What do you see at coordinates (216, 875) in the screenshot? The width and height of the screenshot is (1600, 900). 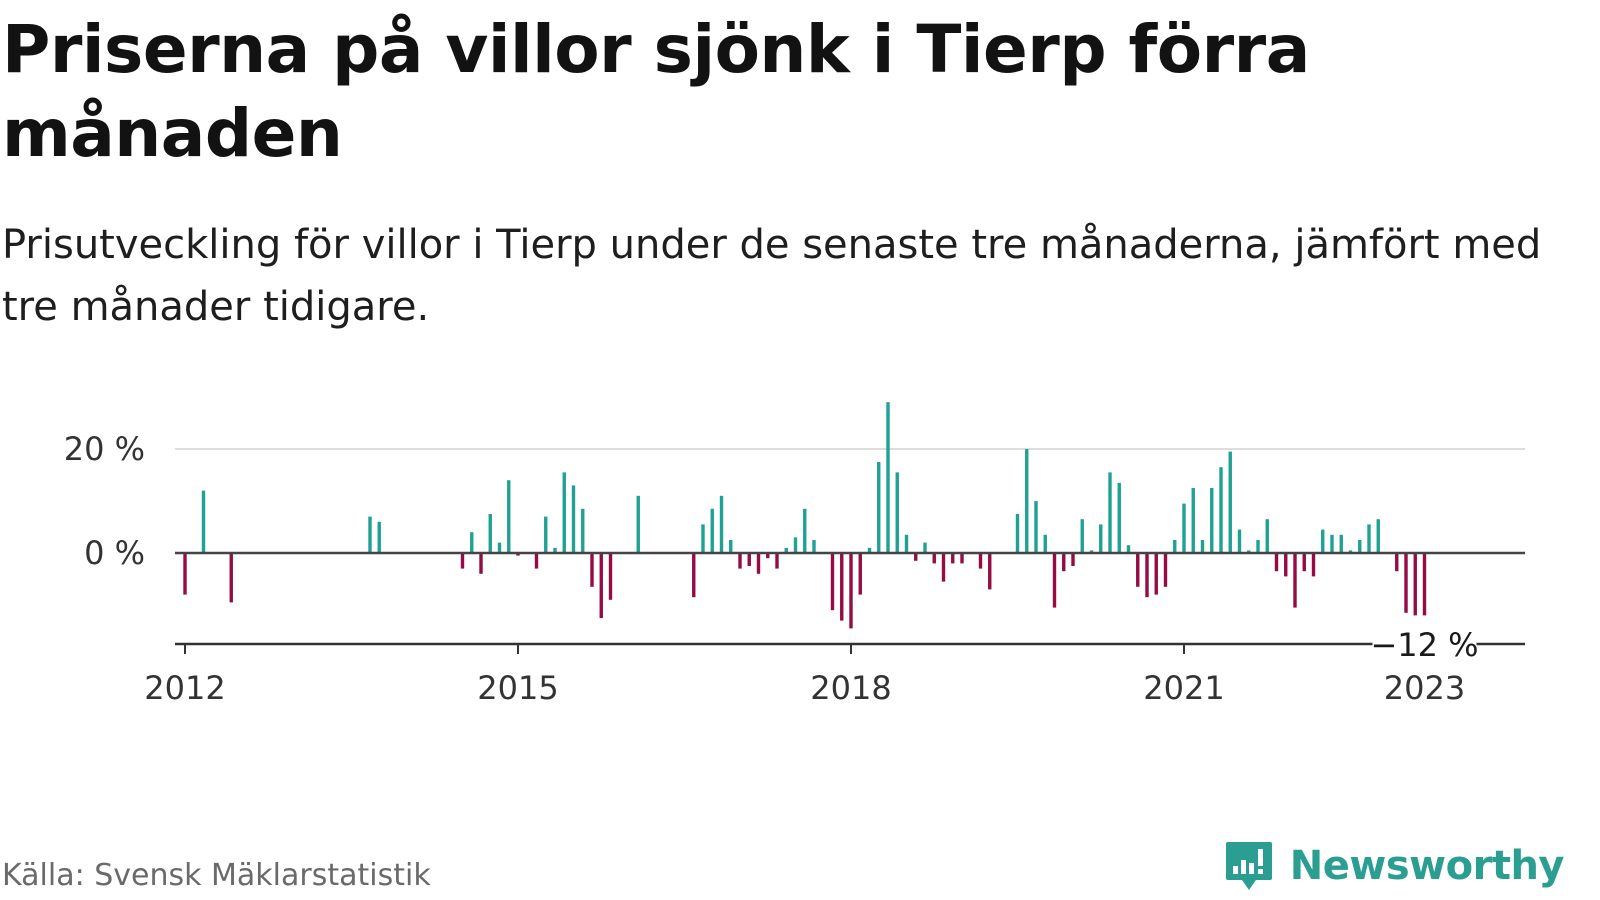 I see `source-note: Källa: Svensk Mäklarstatistik` at bounding box center [216, 875].